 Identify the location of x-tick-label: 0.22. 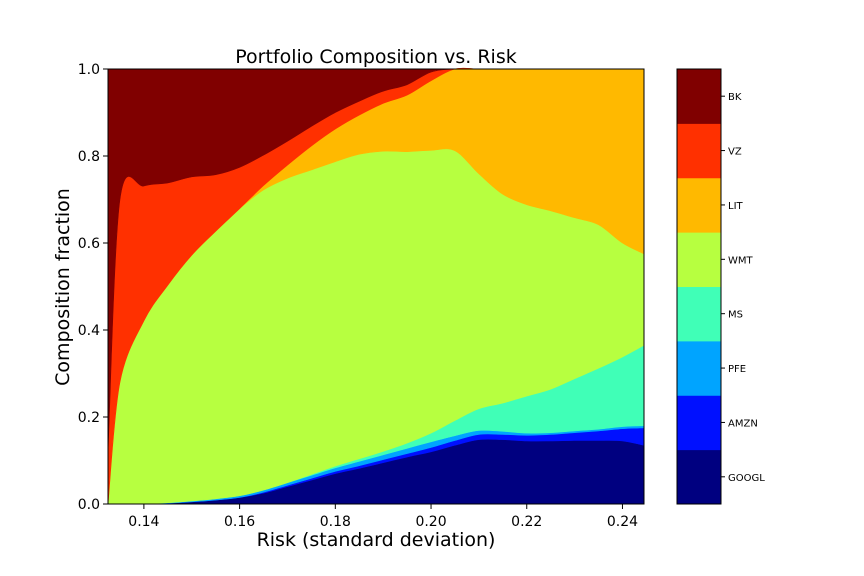
(526, 522).